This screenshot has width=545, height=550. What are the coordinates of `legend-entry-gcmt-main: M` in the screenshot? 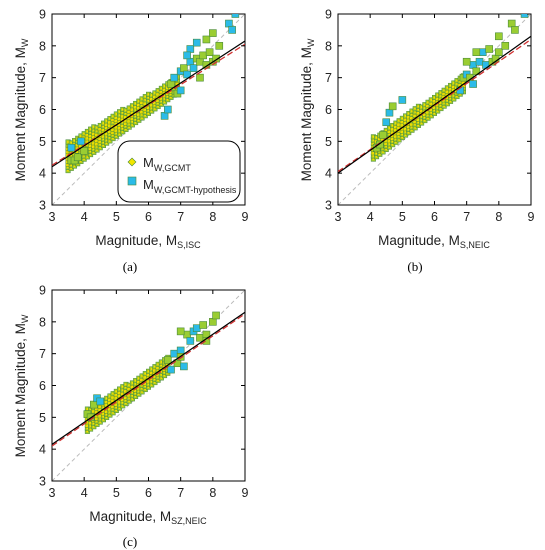 It's located at (148, 162).